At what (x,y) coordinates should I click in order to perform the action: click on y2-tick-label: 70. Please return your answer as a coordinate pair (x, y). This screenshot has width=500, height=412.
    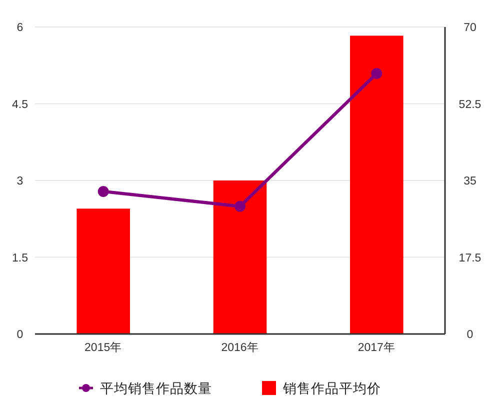
    Looking at the image, I should click on (470, 28).